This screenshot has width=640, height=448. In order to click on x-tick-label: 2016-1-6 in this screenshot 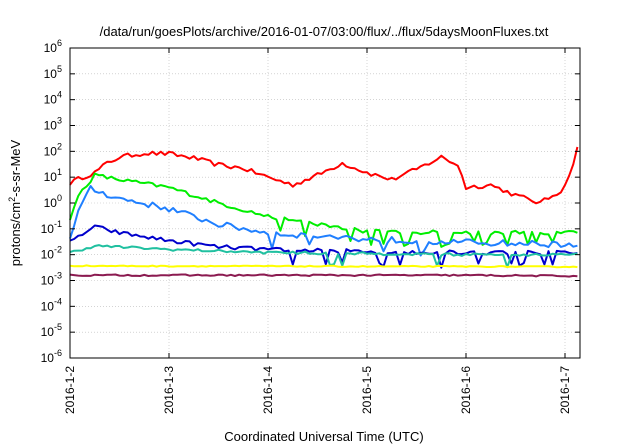, I will do `click(466, 390)`.